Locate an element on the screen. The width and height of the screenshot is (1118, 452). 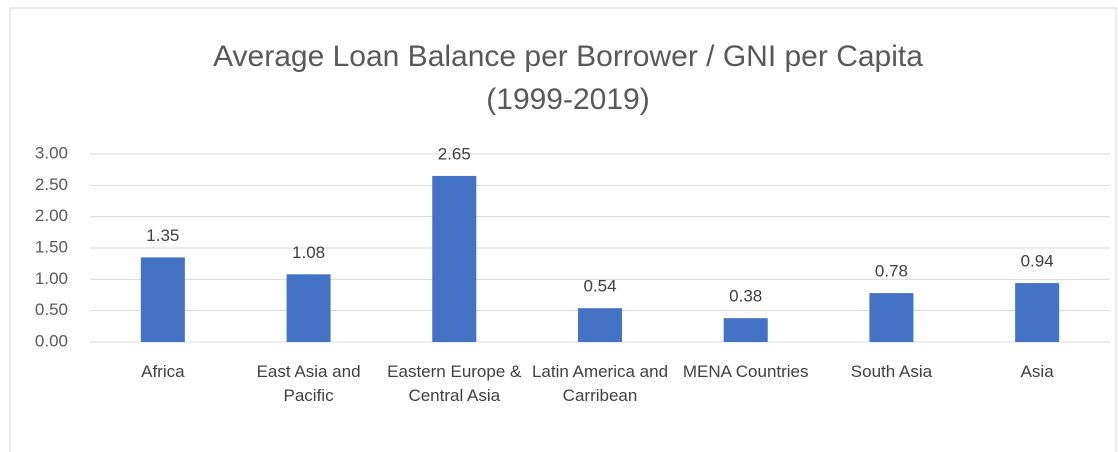
x-tick-label-box: South Asia is located at coordinates (891, 371).